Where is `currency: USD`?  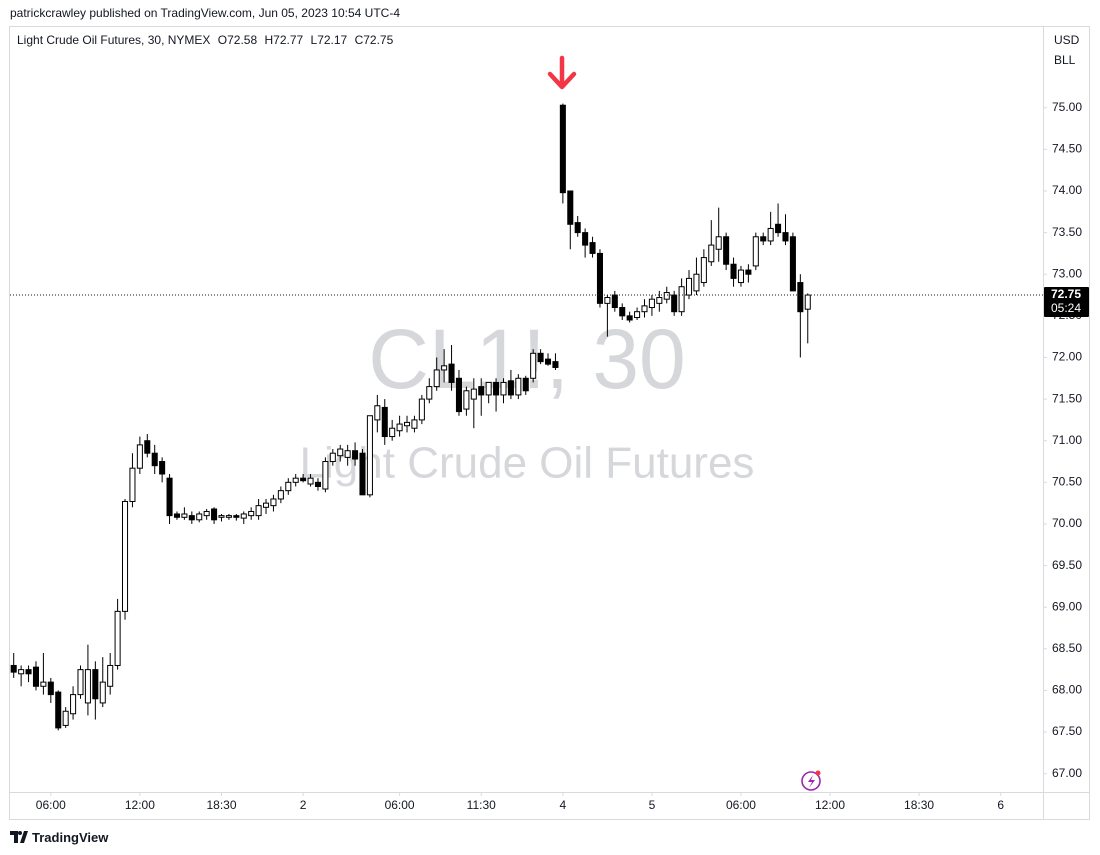 currency: USD is located at coordinates (1067, 40).